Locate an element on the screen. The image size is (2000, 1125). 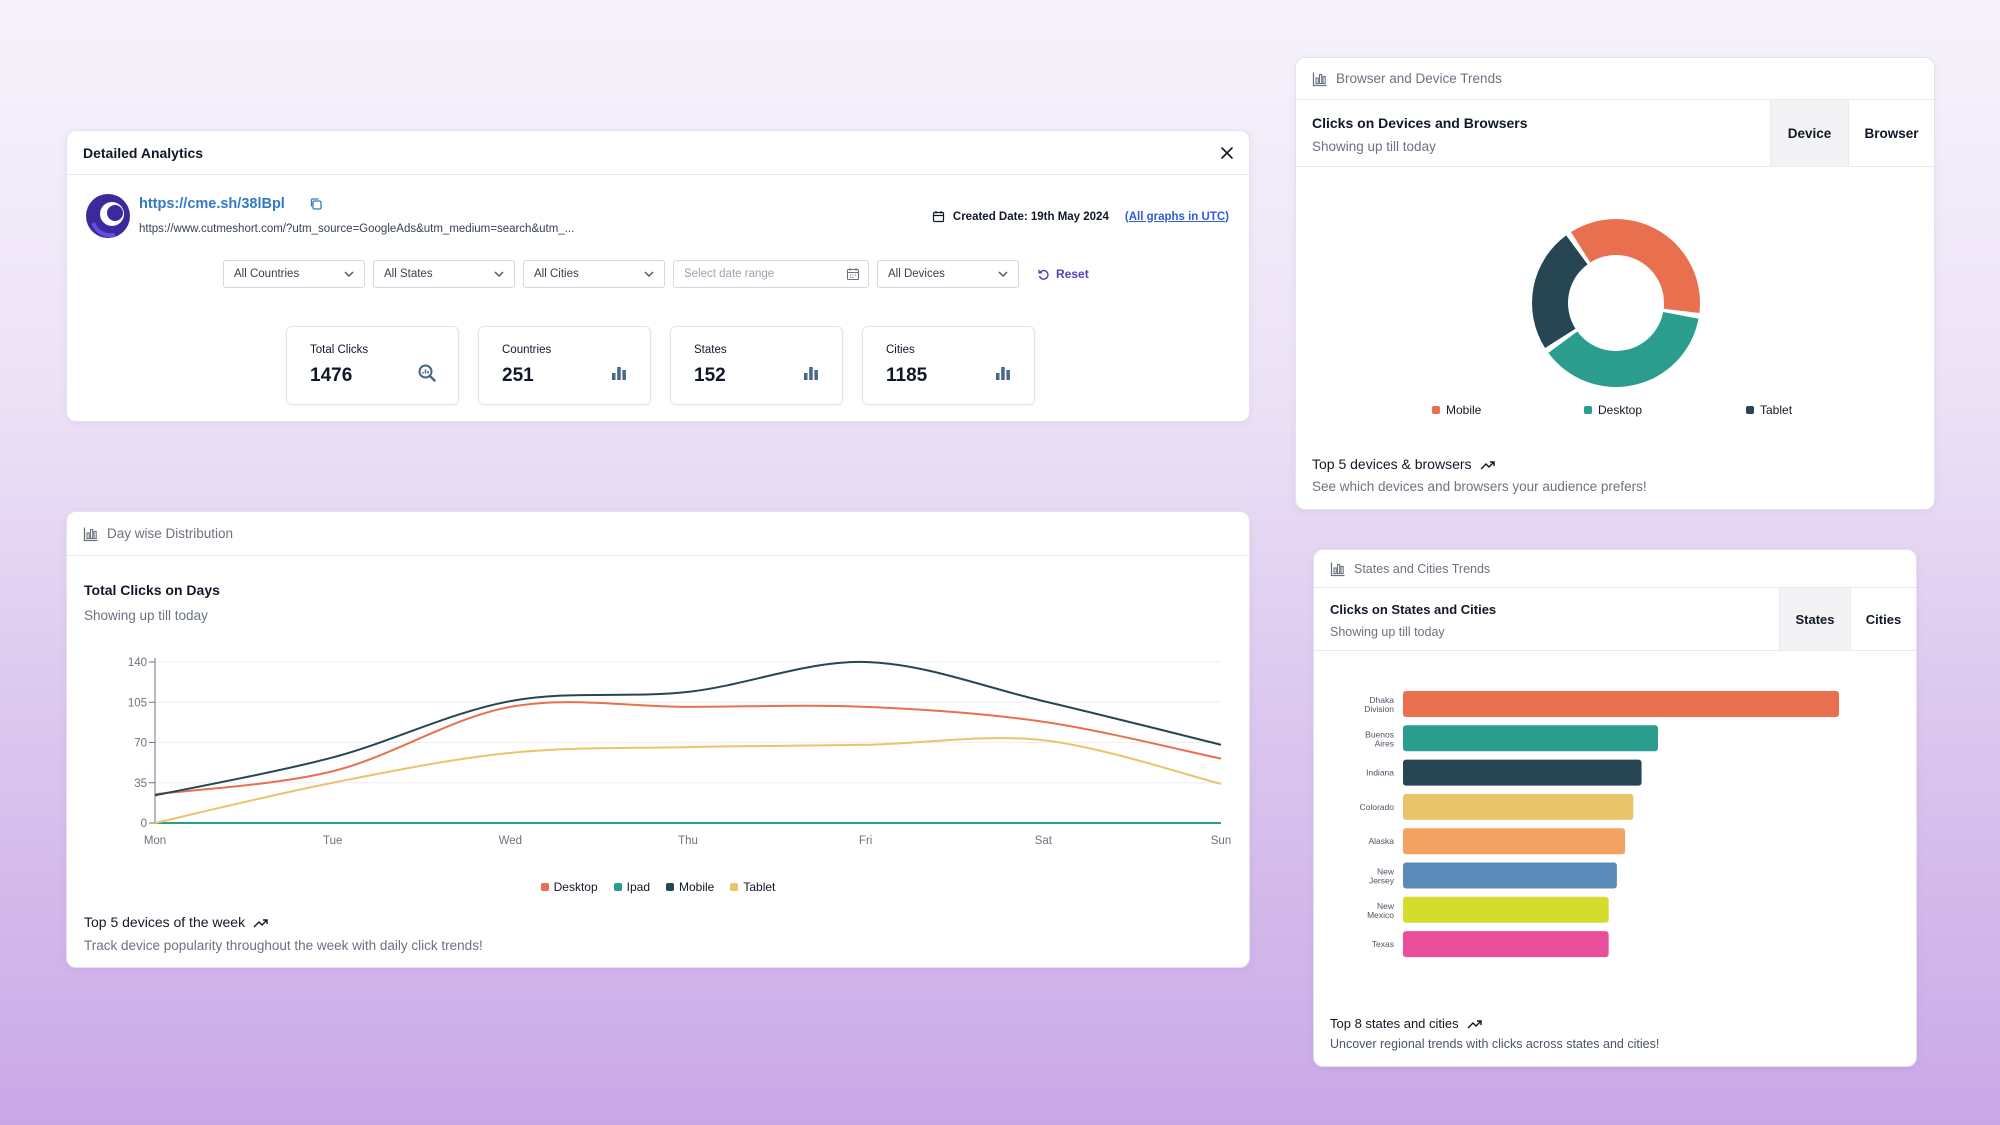
stat-label: States is located at coordinates (710, 350).